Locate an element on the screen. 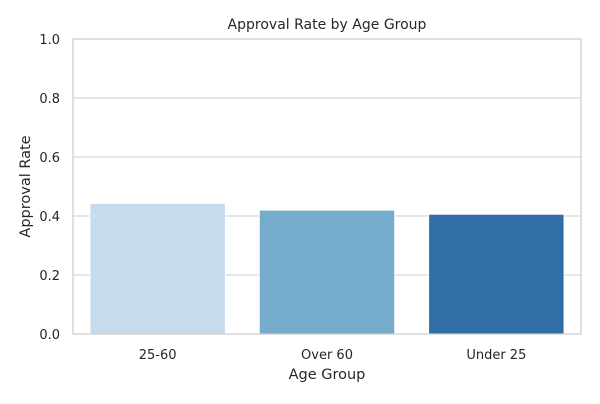 The image size is (600, 404). y-tick-labels: 0.0 0.2 0.4 0.6 0.8 1.0 is located at coordinates (49, 188).